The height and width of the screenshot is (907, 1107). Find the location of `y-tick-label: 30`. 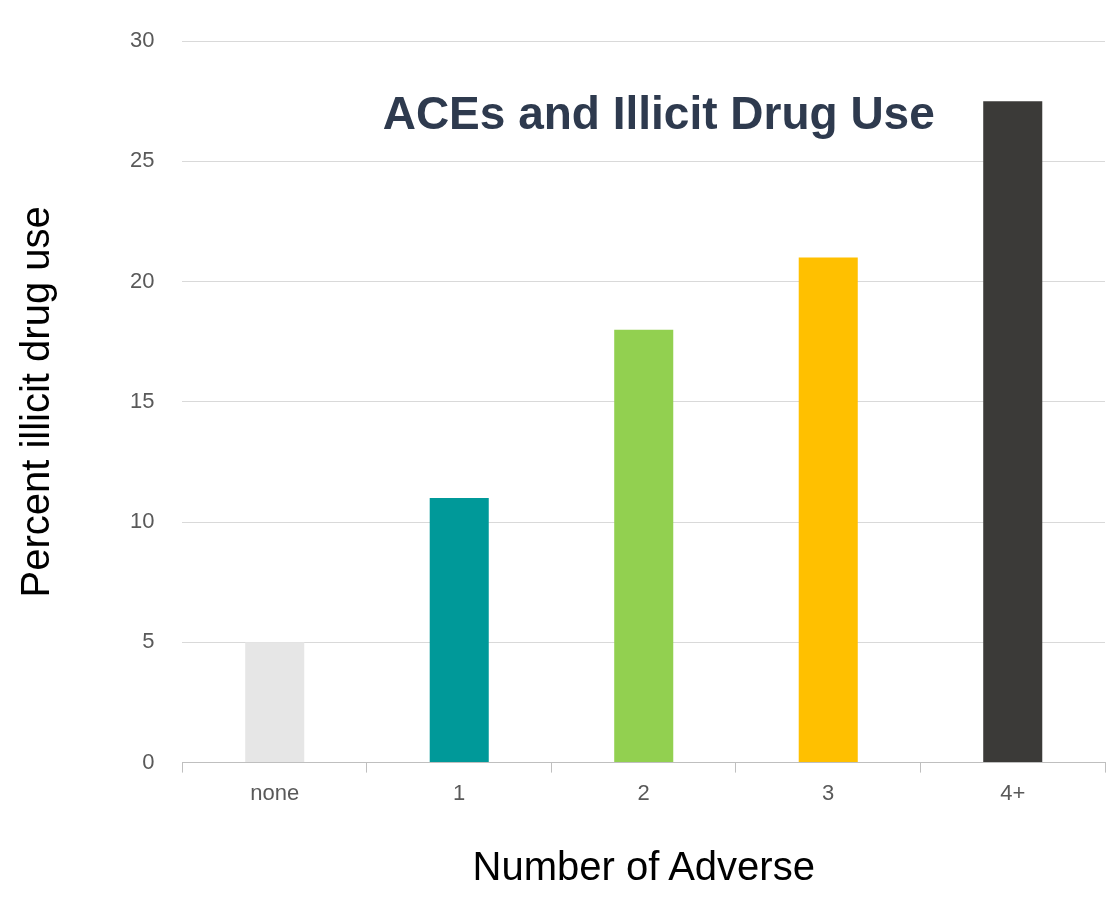

y-tick-label: 30 is located at coordinates (142, 40).